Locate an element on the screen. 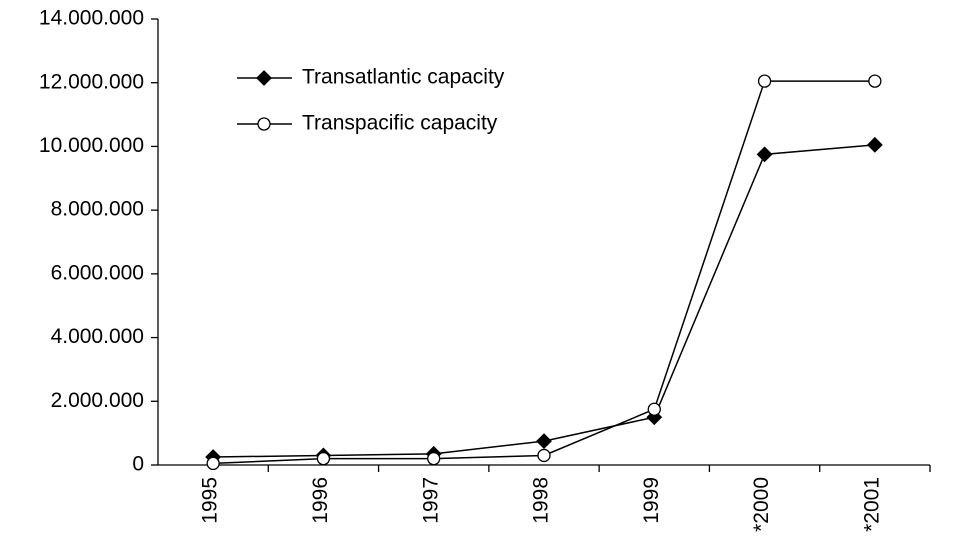  x-tick-label: 1995 is located at coordinates (210, 500).